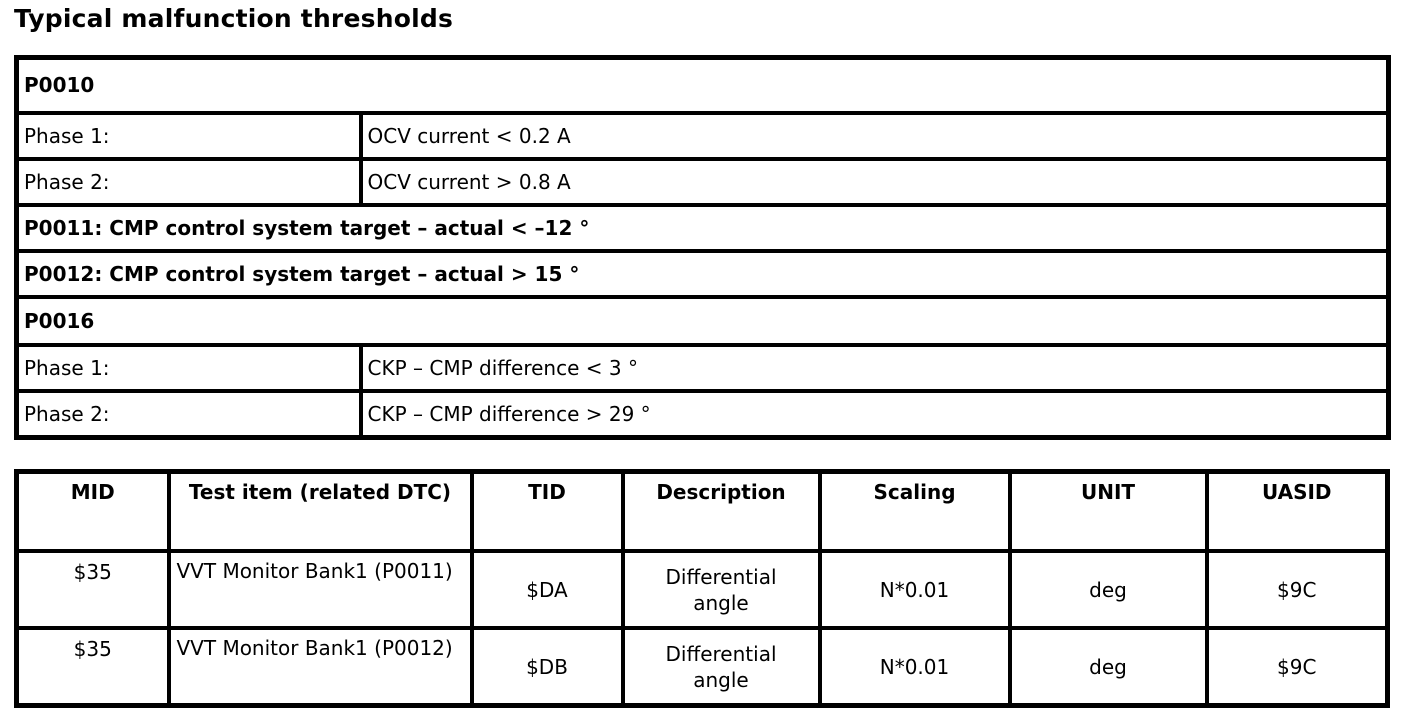 The height and width of the screenshot is (708, 1408). I want to click on table-row-phase2-ckp: Phase 2: CKP – CMP difference > 29 °, so click(702, 414).